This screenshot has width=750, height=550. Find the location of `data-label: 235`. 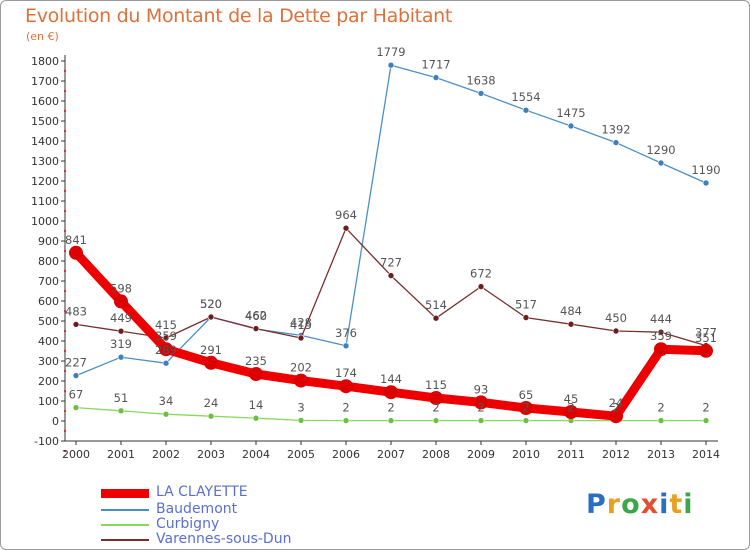

data-label: 235 is located at coordinates (256, 361).